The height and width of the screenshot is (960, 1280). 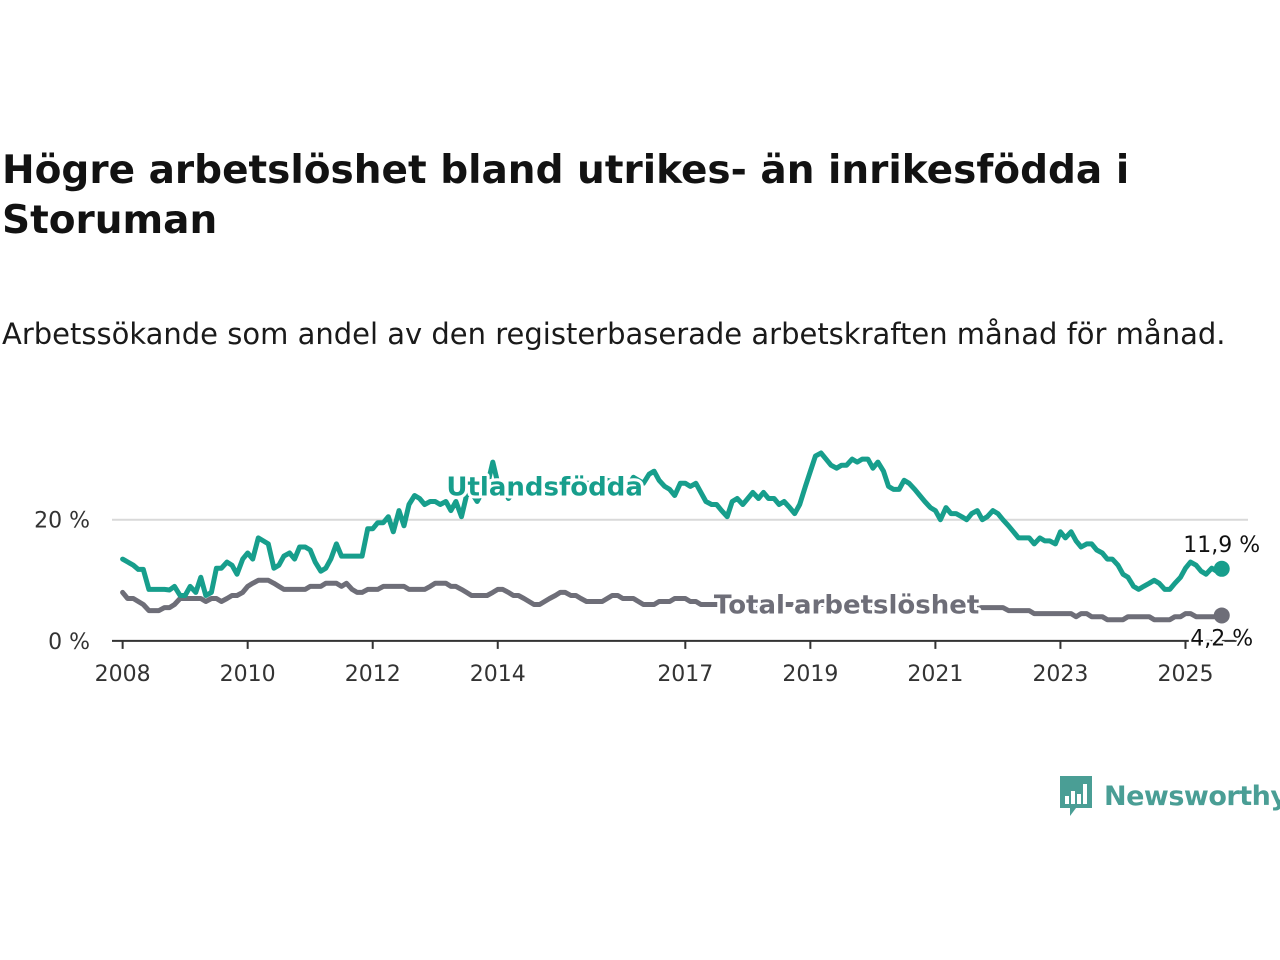 What do you see at coordinates (685, 674) in the screenshot?
I see `x-tick-label: 2017` at bounding box center [685, 674].